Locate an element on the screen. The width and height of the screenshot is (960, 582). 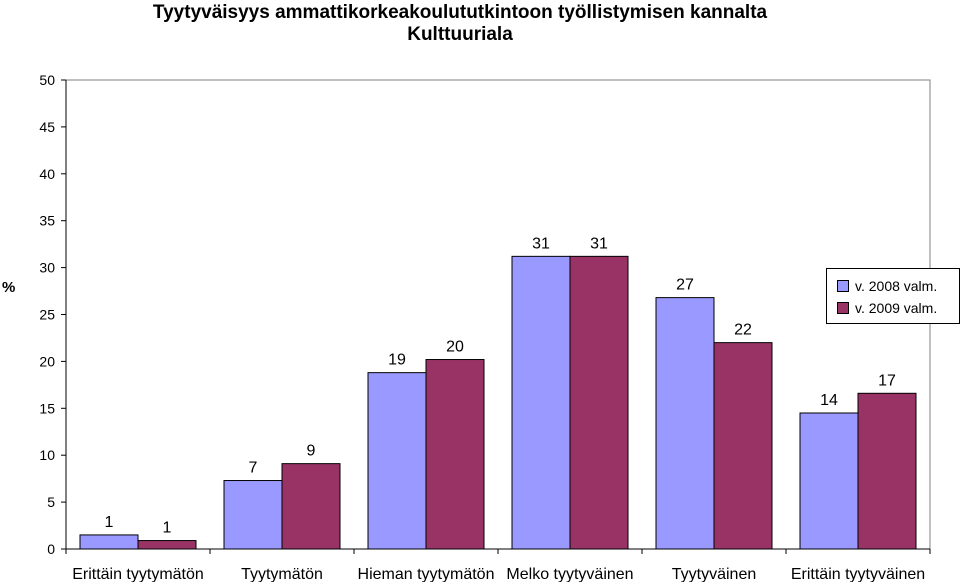
legend-swatch-2008 is located at coordinates (843, 286).